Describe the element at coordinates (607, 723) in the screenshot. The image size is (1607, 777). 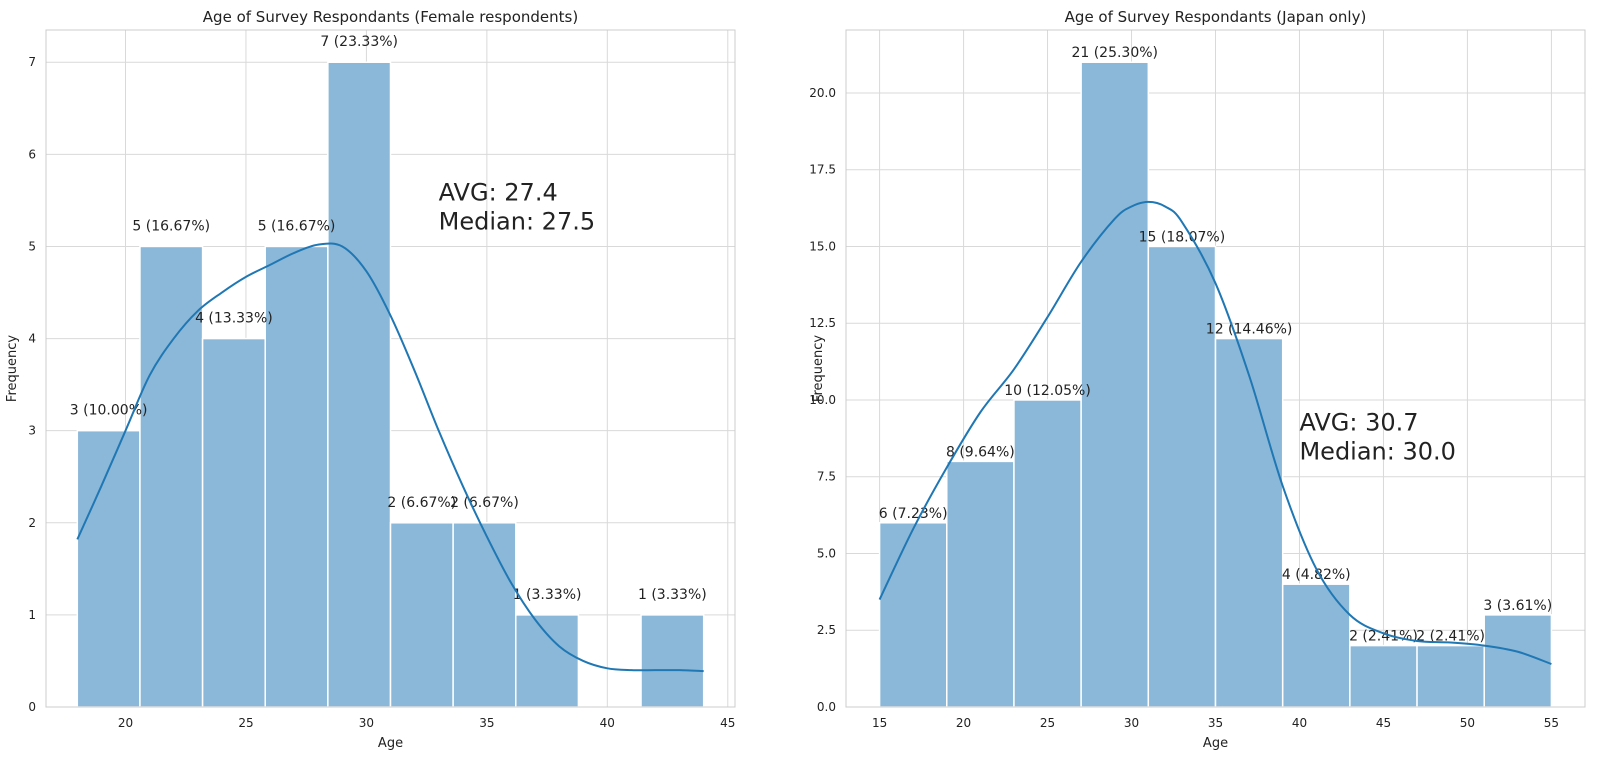
I see `female-x-tick-label: 40` at that location.